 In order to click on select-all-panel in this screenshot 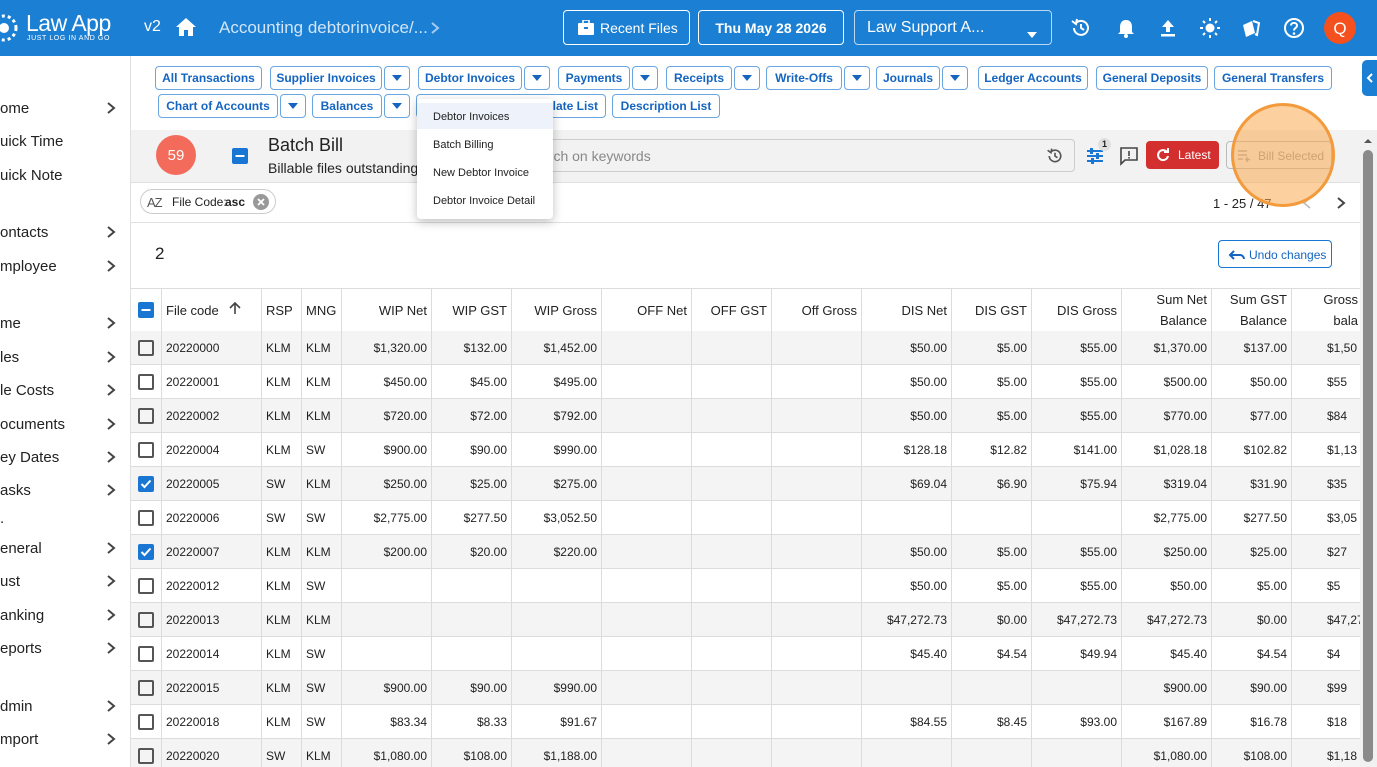, I will do `click(240, 156)`.